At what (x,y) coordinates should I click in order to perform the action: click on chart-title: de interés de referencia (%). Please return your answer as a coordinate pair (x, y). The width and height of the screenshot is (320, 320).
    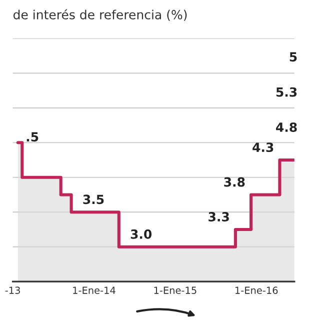
    Looking at the image, I should click on (100, 15).